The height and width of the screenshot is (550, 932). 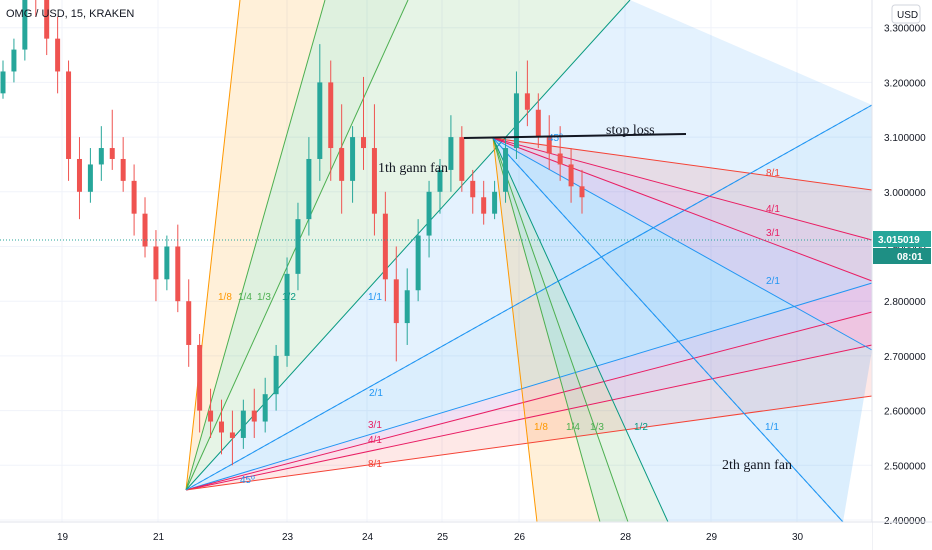 I want to click on time-tick-label: 28, so click(x=626, y=537).